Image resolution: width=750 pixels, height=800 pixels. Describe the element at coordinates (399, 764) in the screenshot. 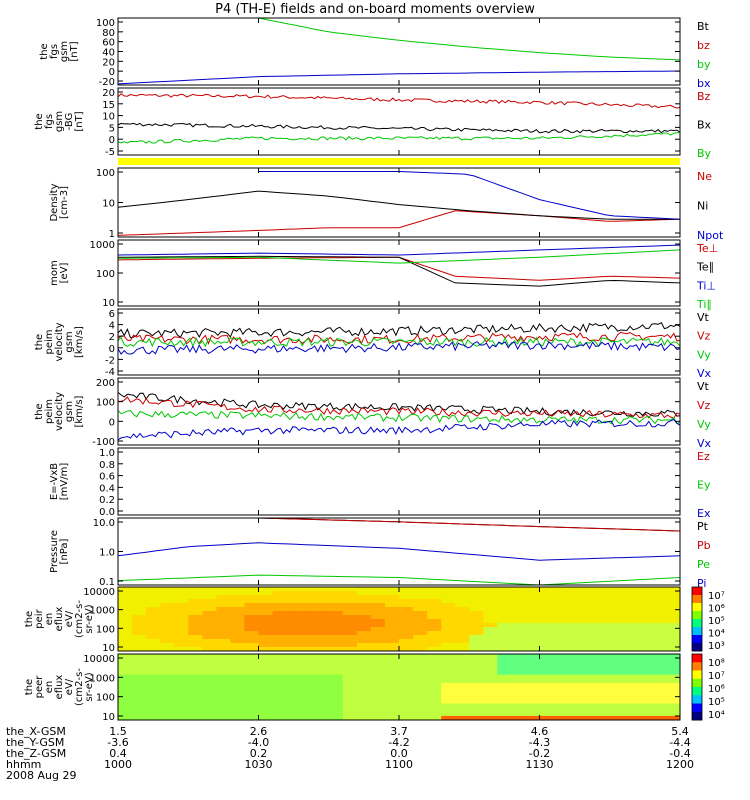

I see `ephemeris-value: 1100` at that location.